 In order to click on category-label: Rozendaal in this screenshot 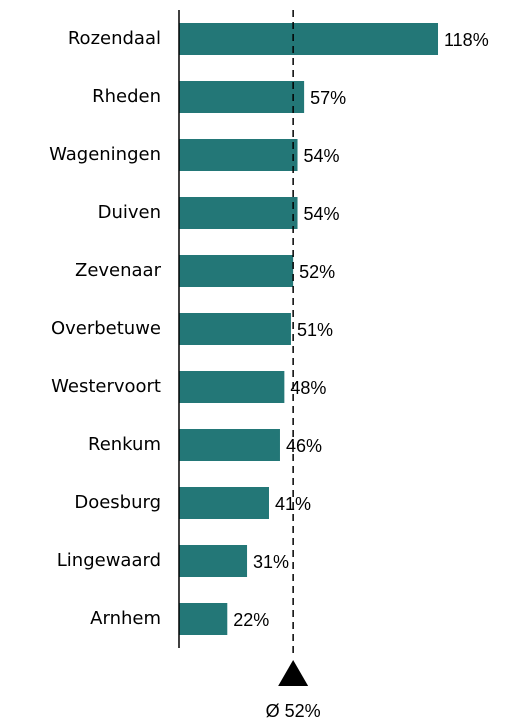, I will do `click(114, 38)`.